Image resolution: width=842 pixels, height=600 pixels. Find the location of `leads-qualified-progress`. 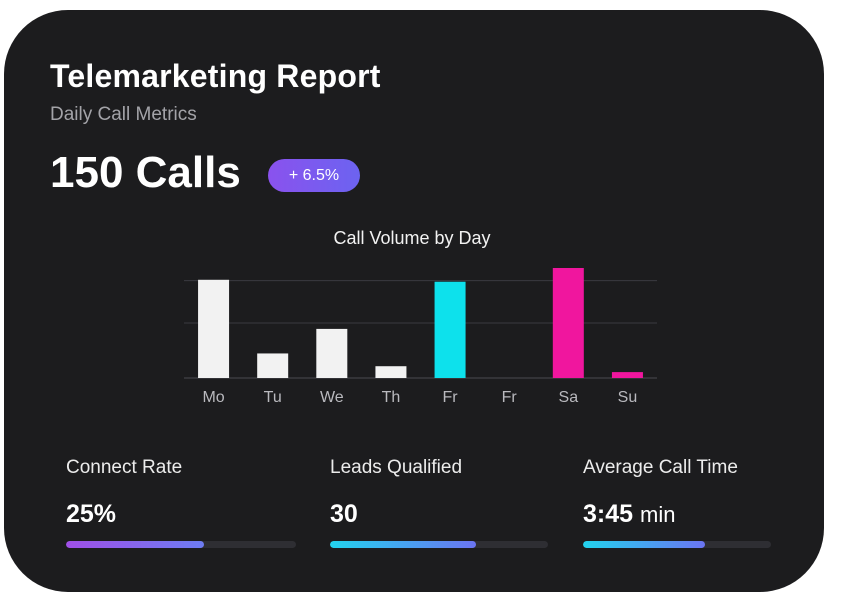

leads-qualified-progress is located at coordinates (439, 544).